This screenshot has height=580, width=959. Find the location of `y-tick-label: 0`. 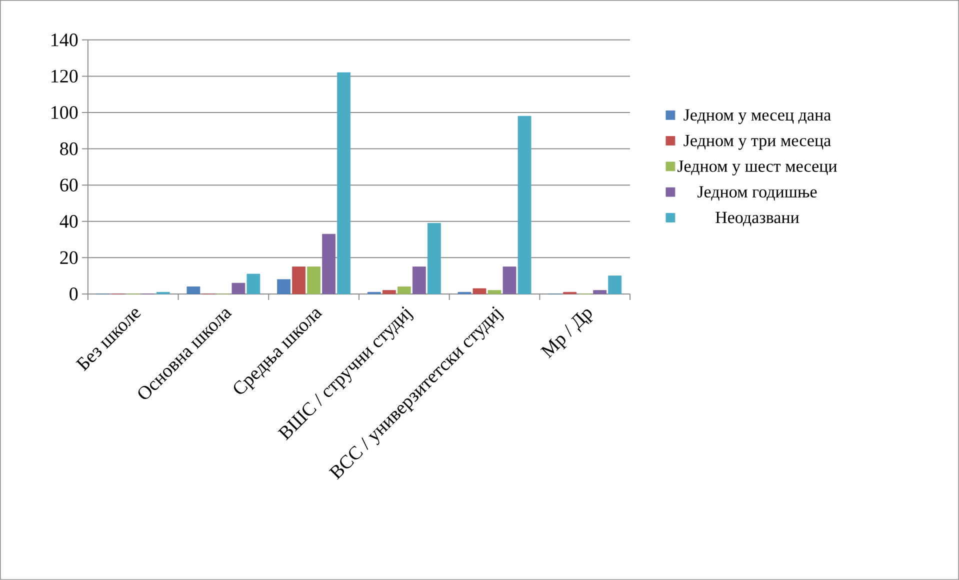

y-tick-label: 0 is located at coordinates (74, 294).